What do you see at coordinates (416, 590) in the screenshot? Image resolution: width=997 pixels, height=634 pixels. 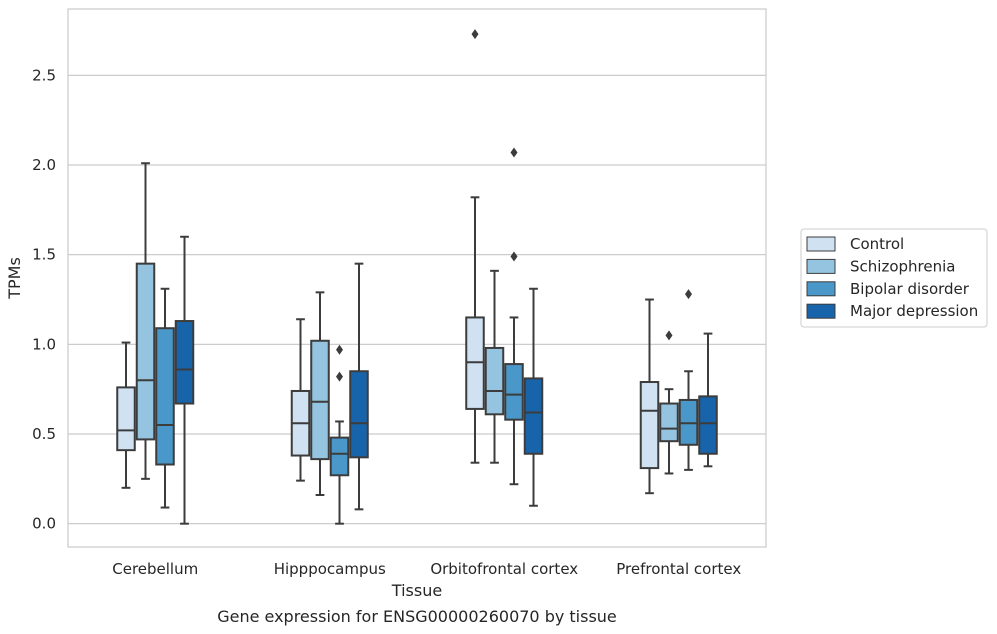 I see `x-axis-title: Tissue` at bounding box center [416, 590].